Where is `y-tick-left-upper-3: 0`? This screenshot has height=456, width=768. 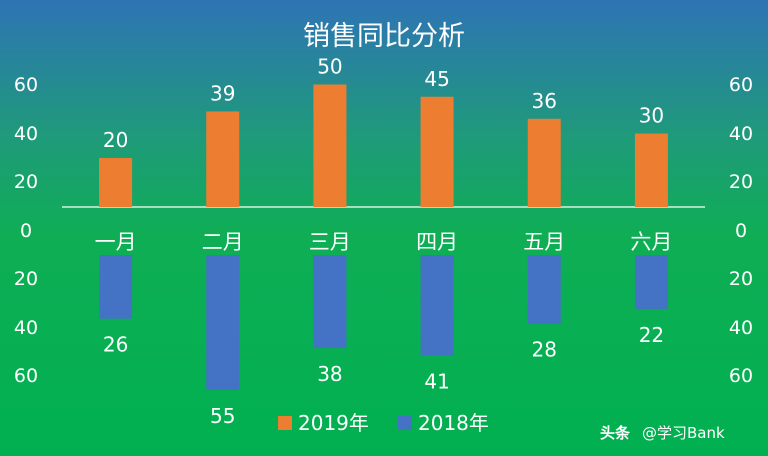
y-tick-left-upper-3: 0 is located at coordinates (26, 231).